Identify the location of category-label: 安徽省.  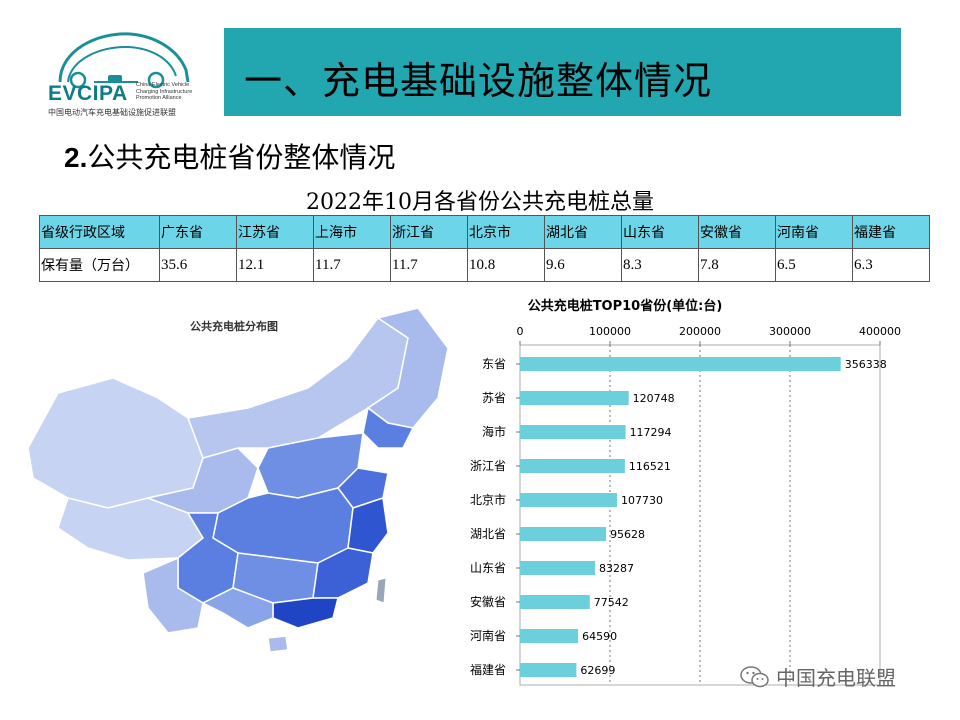
(488, 601).